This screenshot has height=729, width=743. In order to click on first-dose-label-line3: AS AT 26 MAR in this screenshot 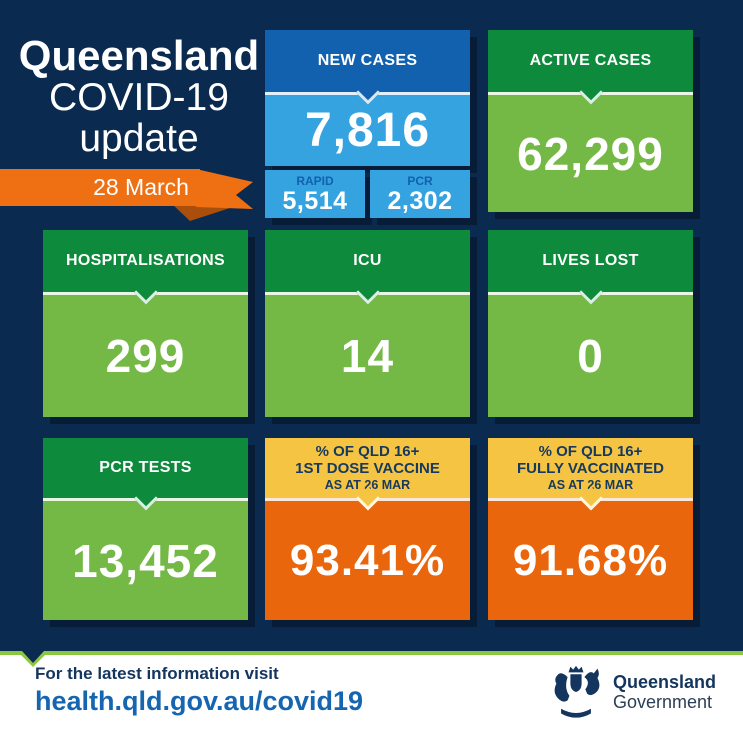, I will do `click(367, 484)`.